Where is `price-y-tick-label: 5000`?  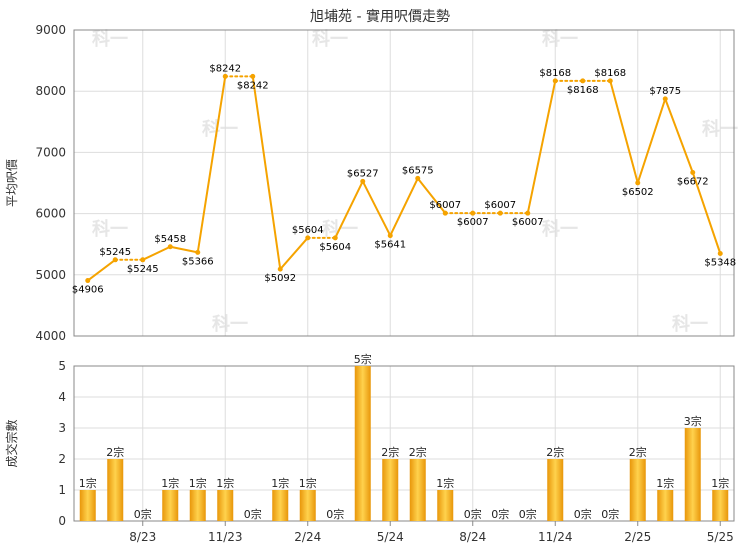
price-y-tick-label: 5000 is located at coordinates (50, 275).